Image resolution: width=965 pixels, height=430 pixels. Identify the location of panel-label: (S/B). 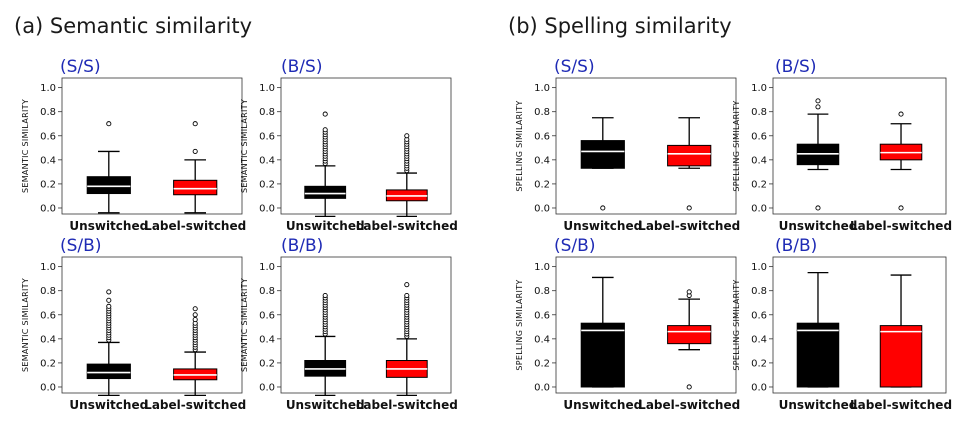
(574, 246).